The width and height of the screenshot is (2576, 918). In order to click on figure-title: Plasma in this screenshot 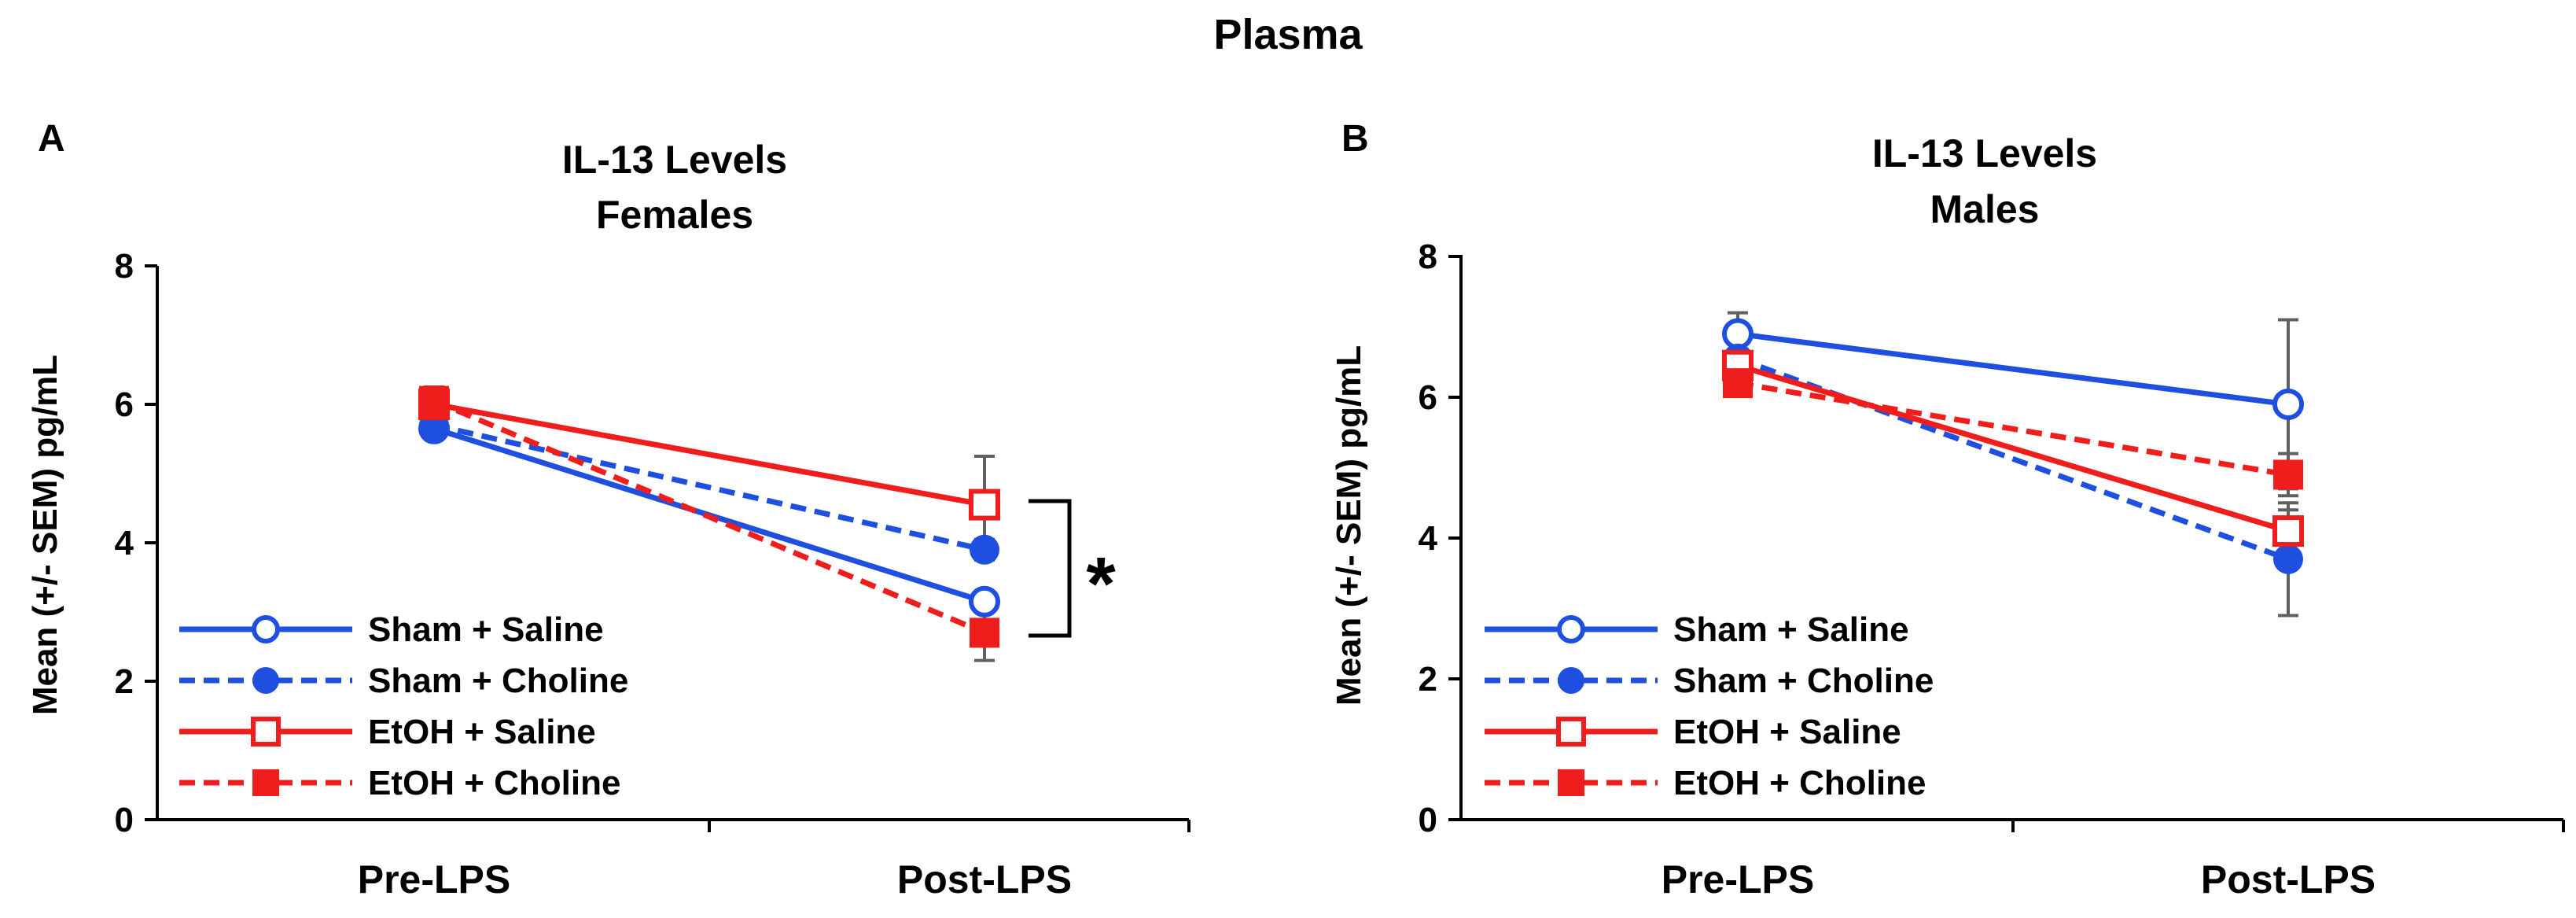, I will do `click(1288, 34)`.